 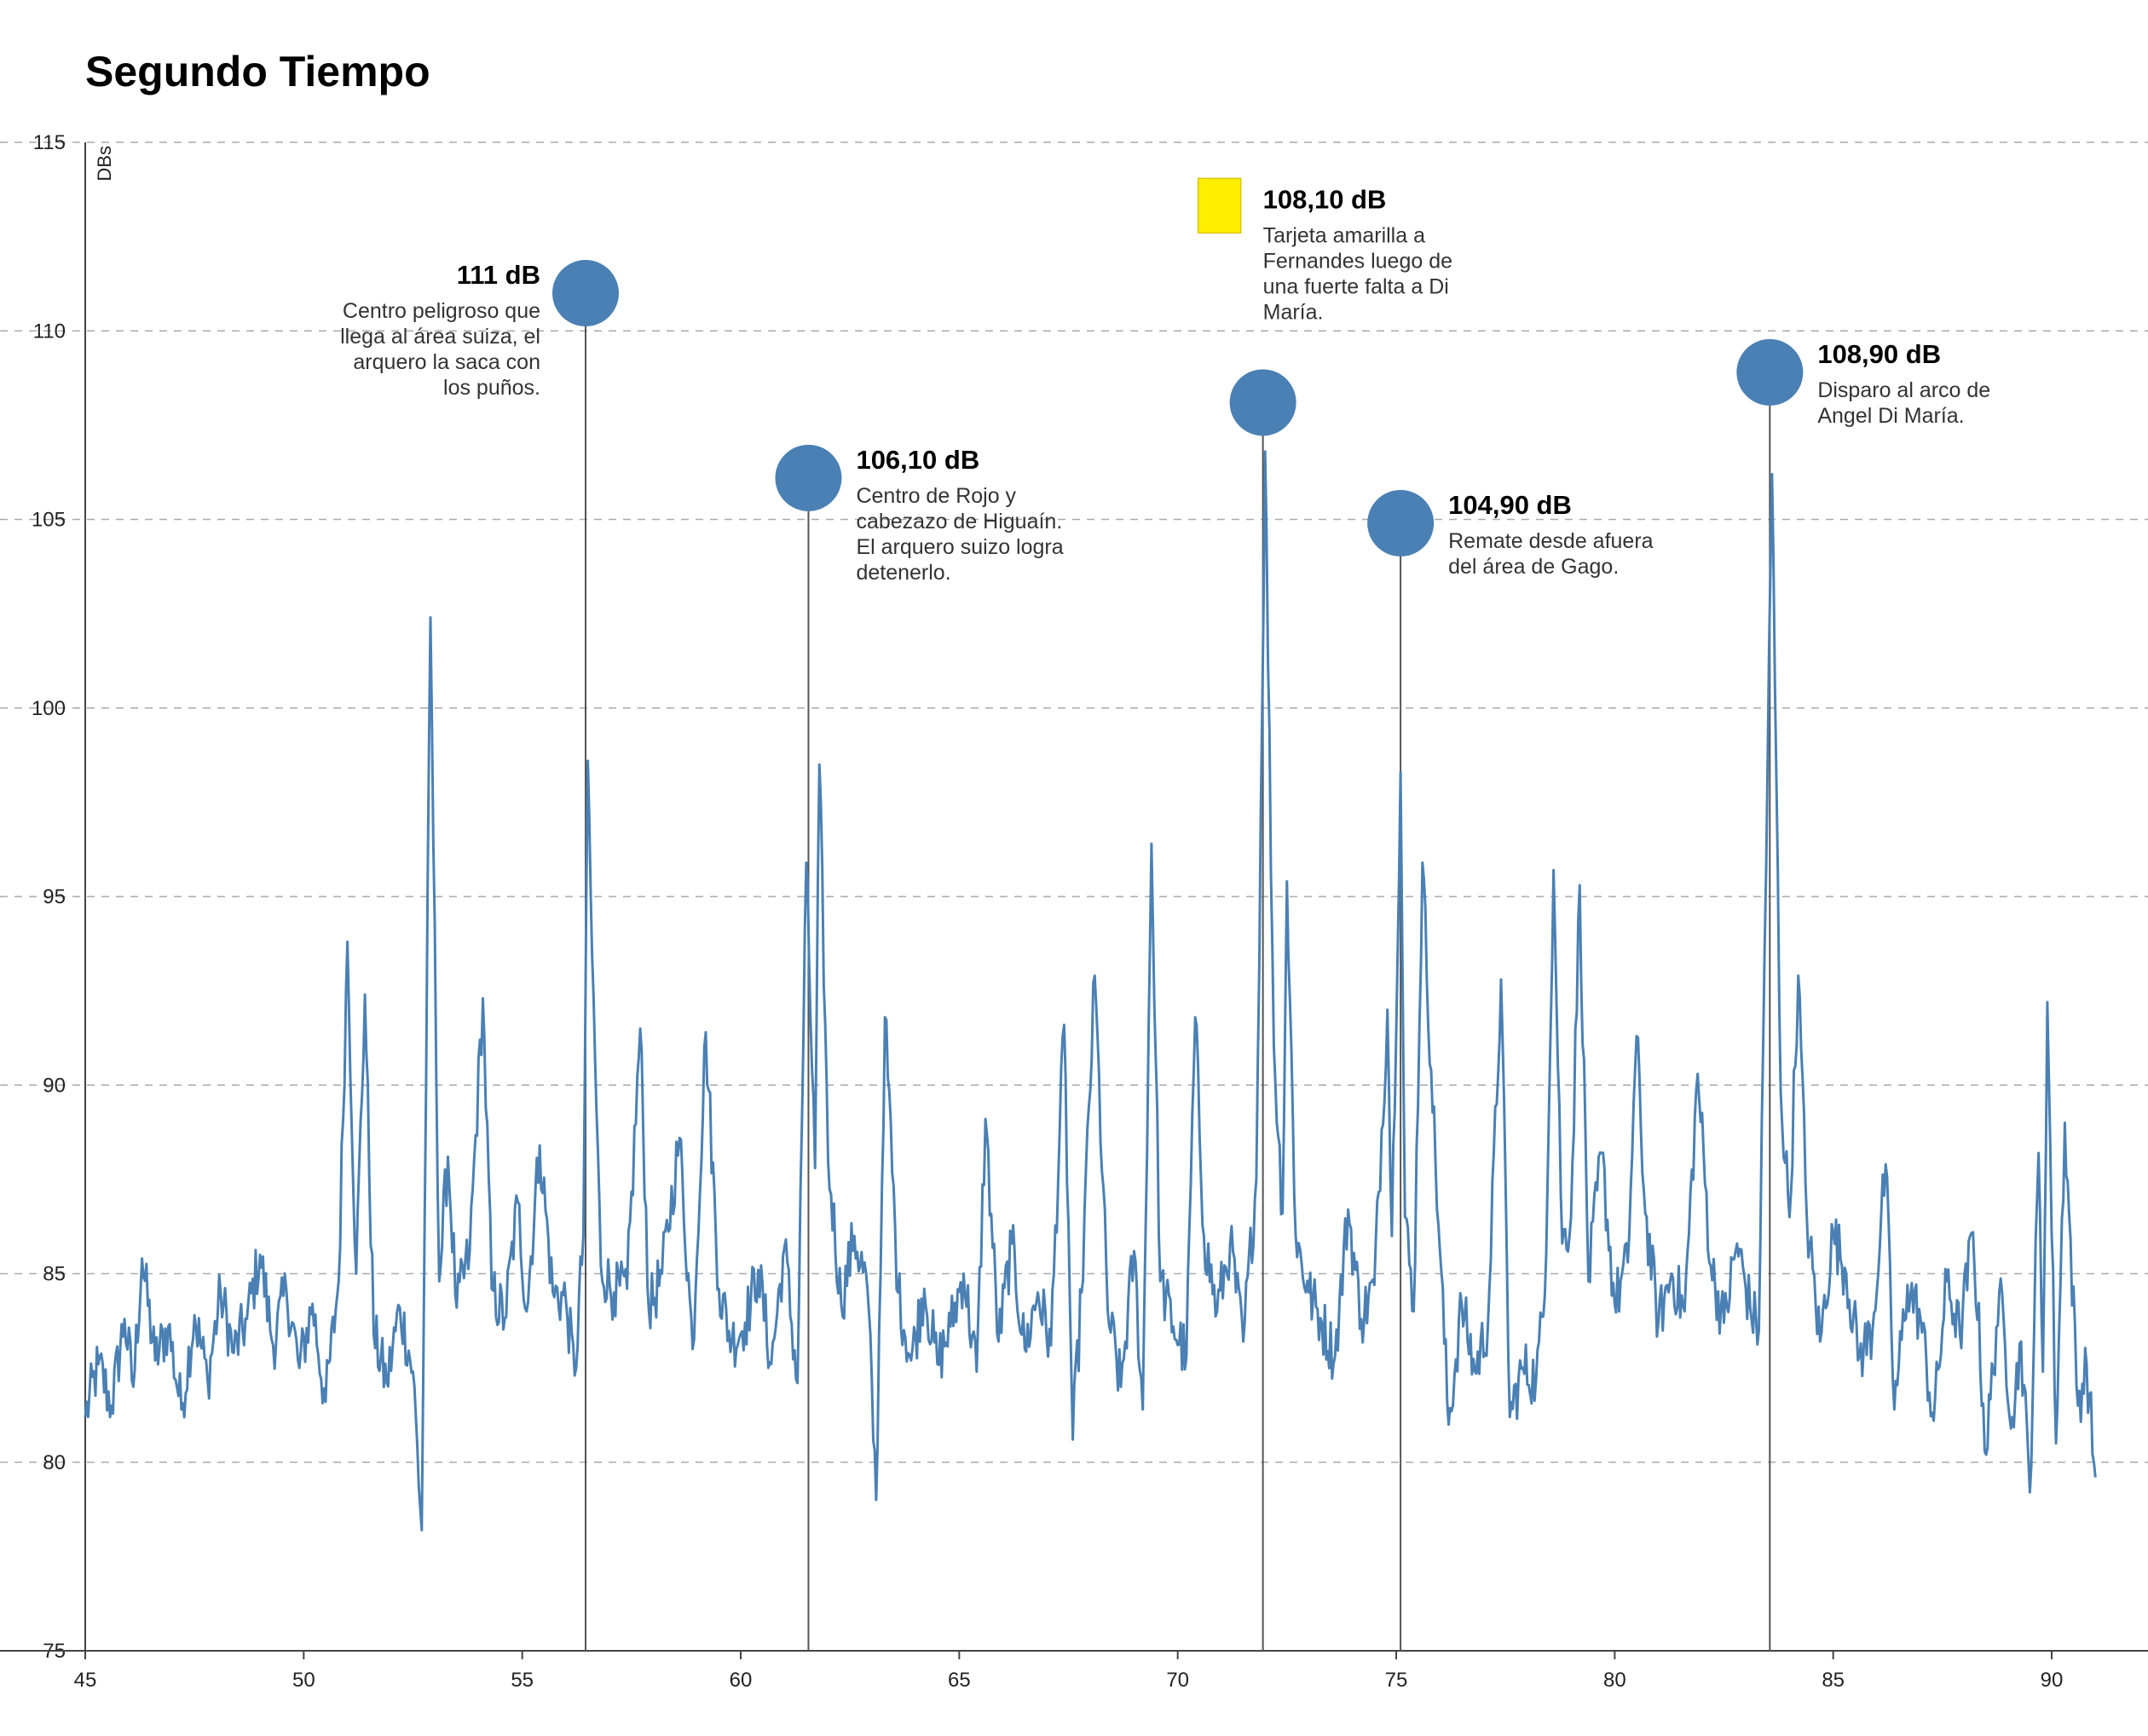 What do you see at coordinates (441, 311) in the screenshot?
I see `annotation-text-line: Centro peligroso que` at bounding box center [441, 311].